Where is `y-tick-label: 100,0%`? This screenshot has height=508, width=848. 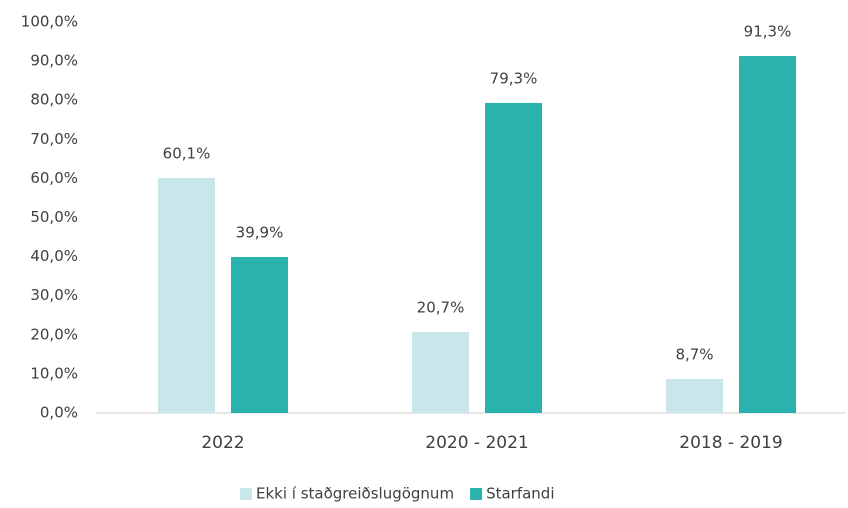 y-tick-label: 100,0% is located at coordinates (49, 22).